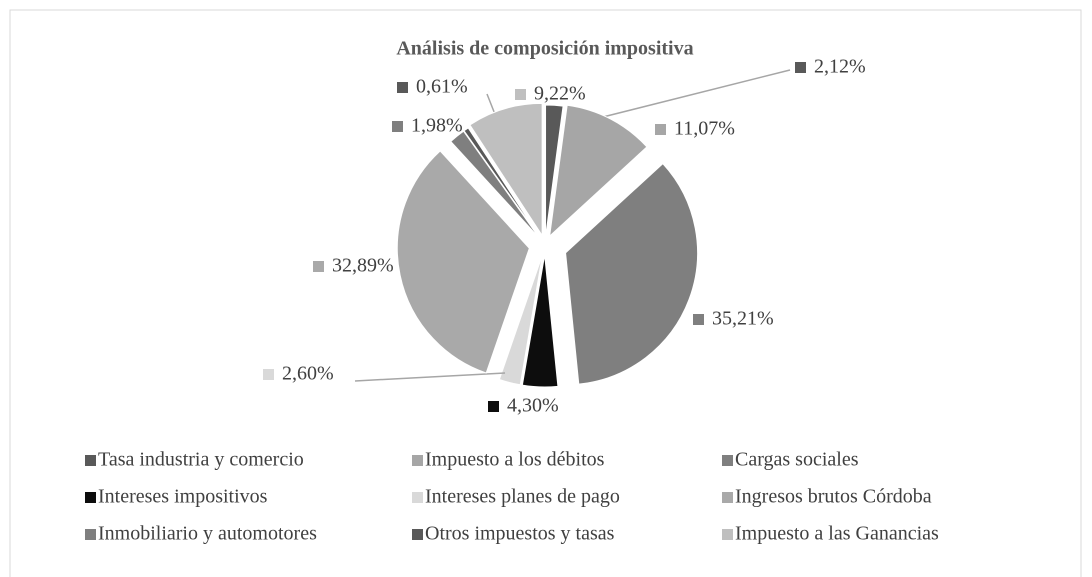 The width and height of the screenshot is (1092, 577). I want to click on data-label: 11,07%, so click(704, 129).